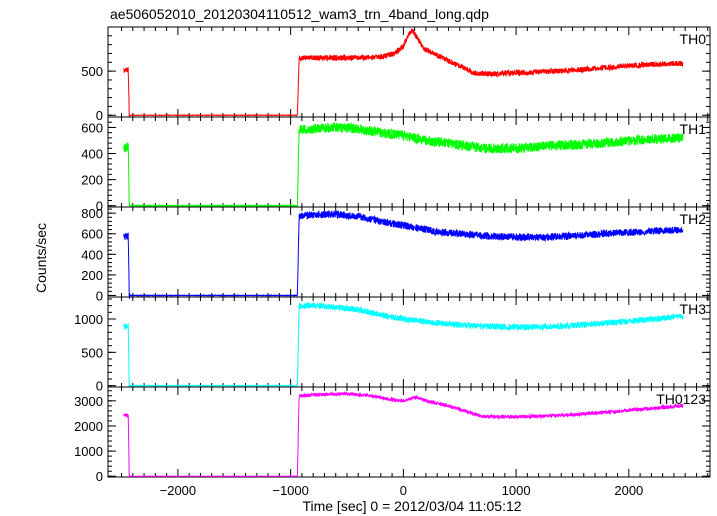 This screenshot has width=717, height=516. I want to click on x-axis-label: Time [sec] 0 = 2012/03/04 11:05:12, so click(411, 506).